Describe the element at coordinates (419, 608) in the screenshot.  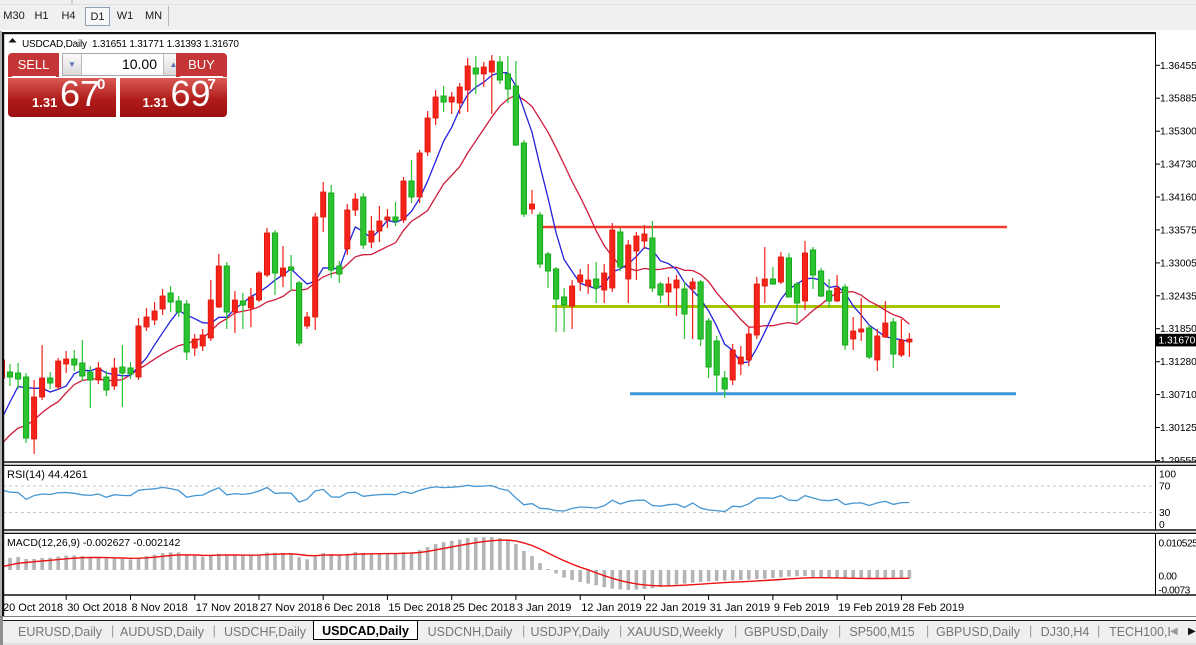
I see `svg-text: 15 Dec 2018` at that location.